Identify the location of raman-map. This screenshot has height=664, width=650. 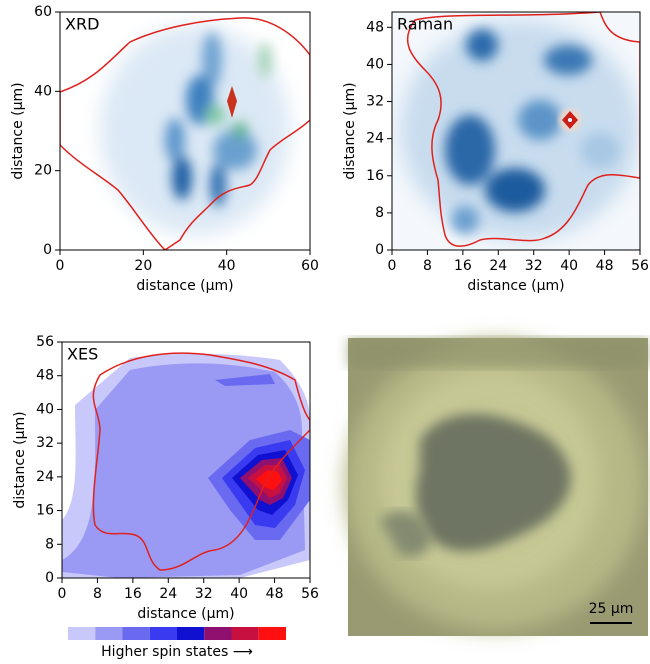
(516, 131).